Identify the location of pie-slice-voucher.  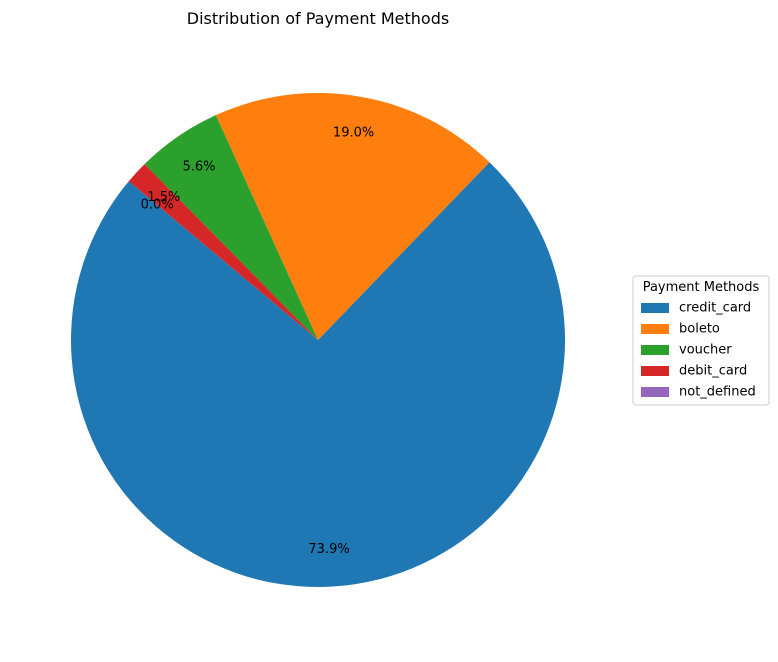
(231, 228).